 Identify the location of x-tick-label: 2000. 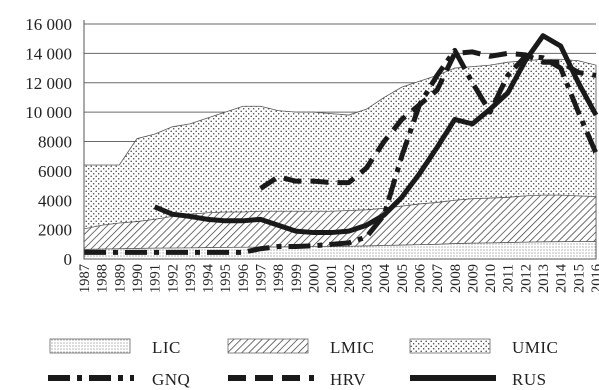
(315, 278).